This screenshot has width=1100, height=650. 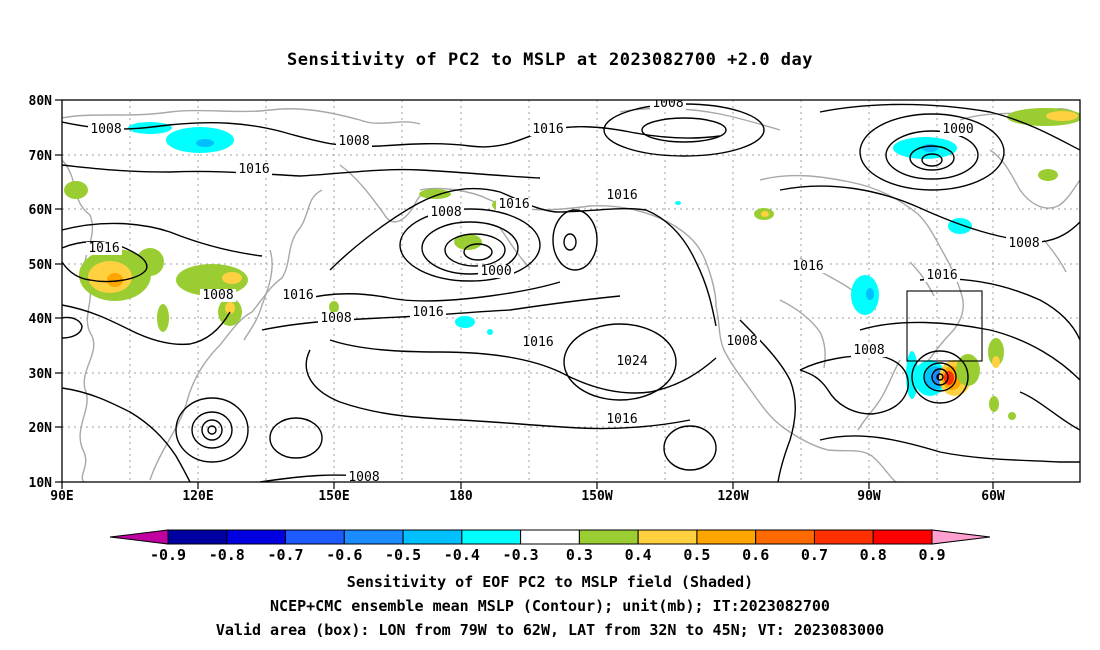 What do you see at coordinates (61, 496) in the screenshot?
I see `lon-label: 90E` at bounding box center [61, 496].